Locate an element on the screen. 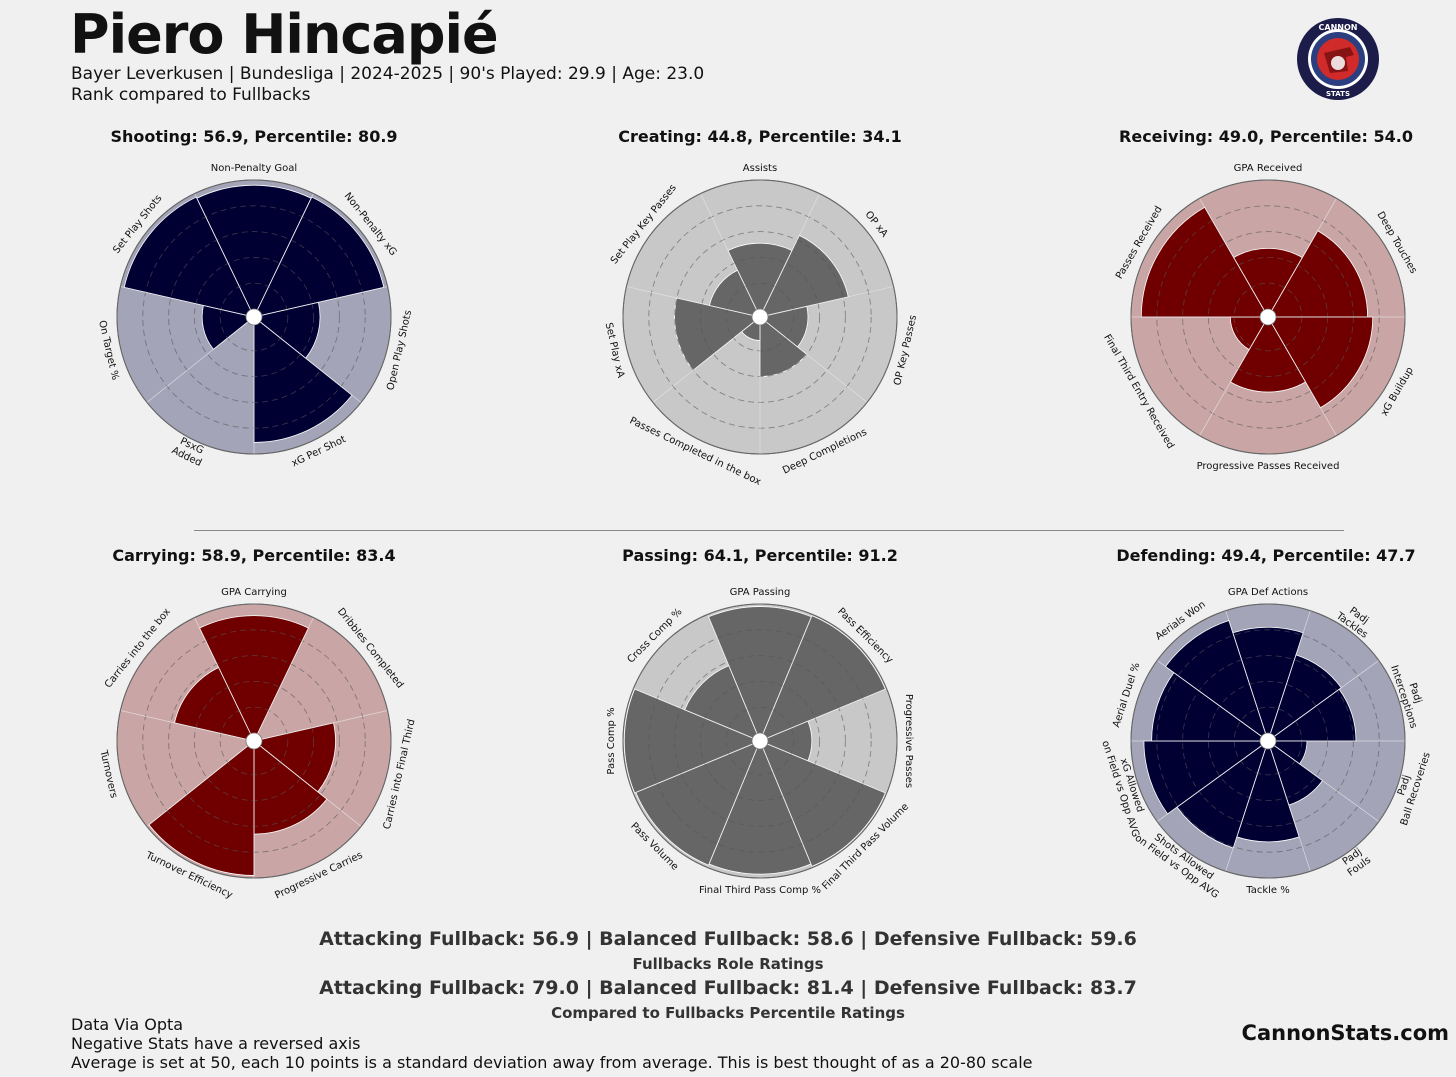 Image resolution: width=1456 pixels, height=1077 pixels. radar-label-pass-comp-pct: Pass Comp % is located at coordinates (611, 740).